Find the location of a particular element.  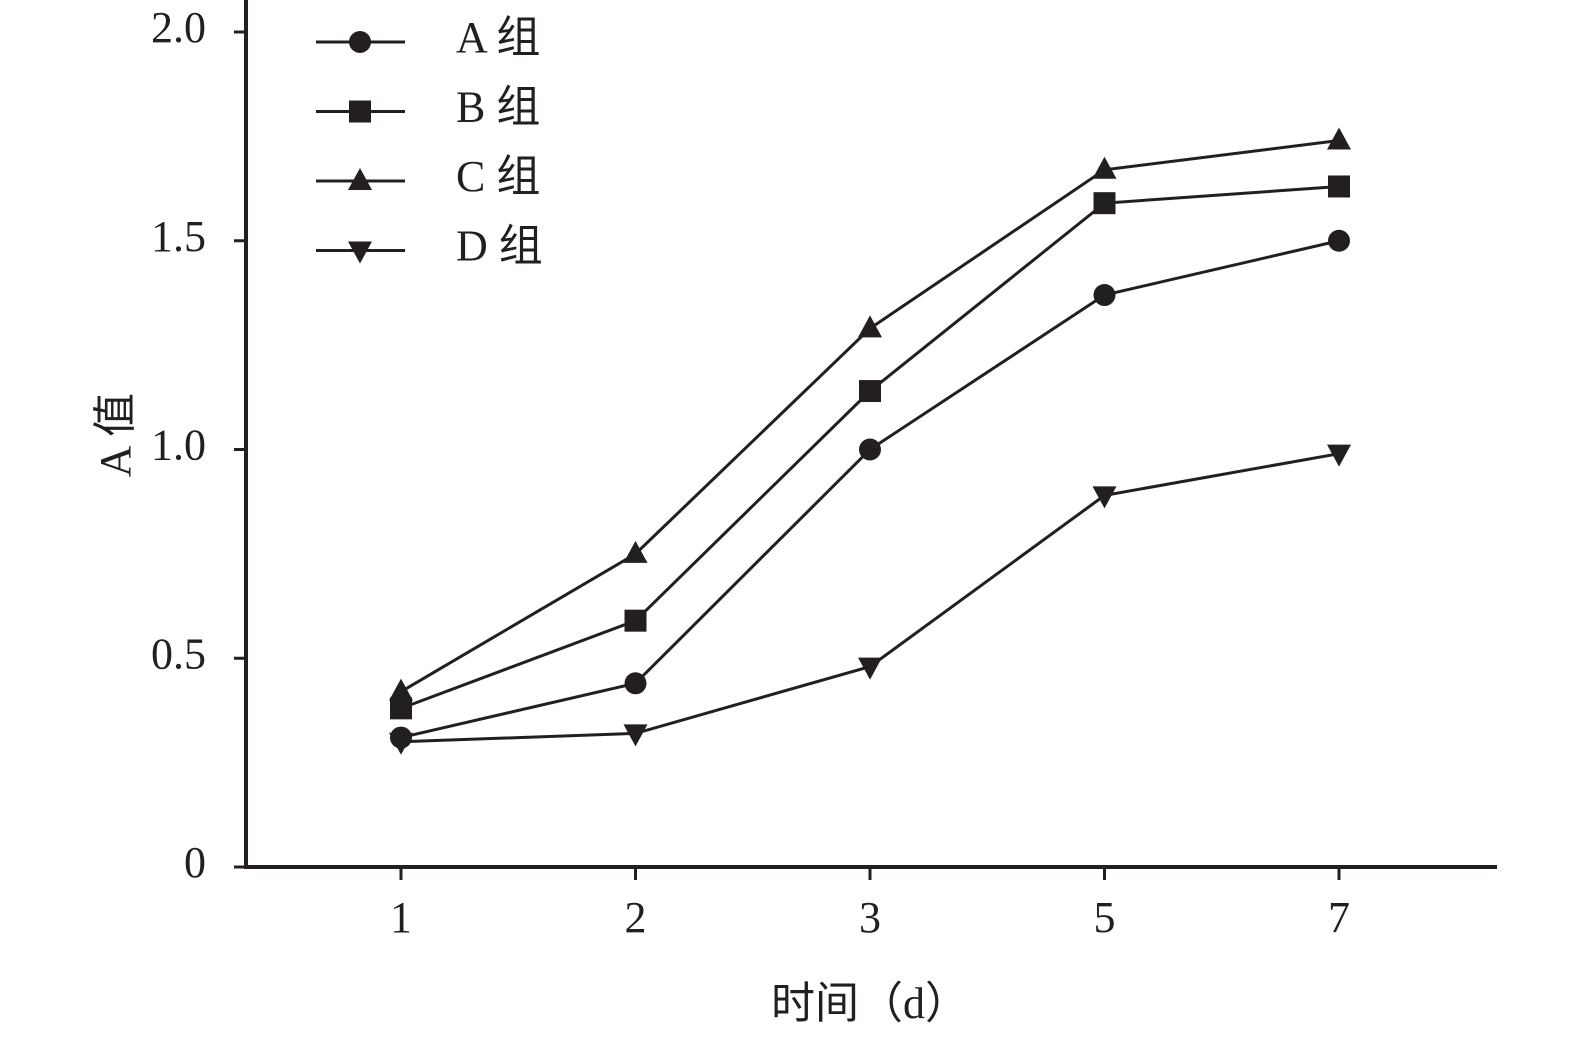

y-tick-label: 2.0 is located at coordinates (178, 27).